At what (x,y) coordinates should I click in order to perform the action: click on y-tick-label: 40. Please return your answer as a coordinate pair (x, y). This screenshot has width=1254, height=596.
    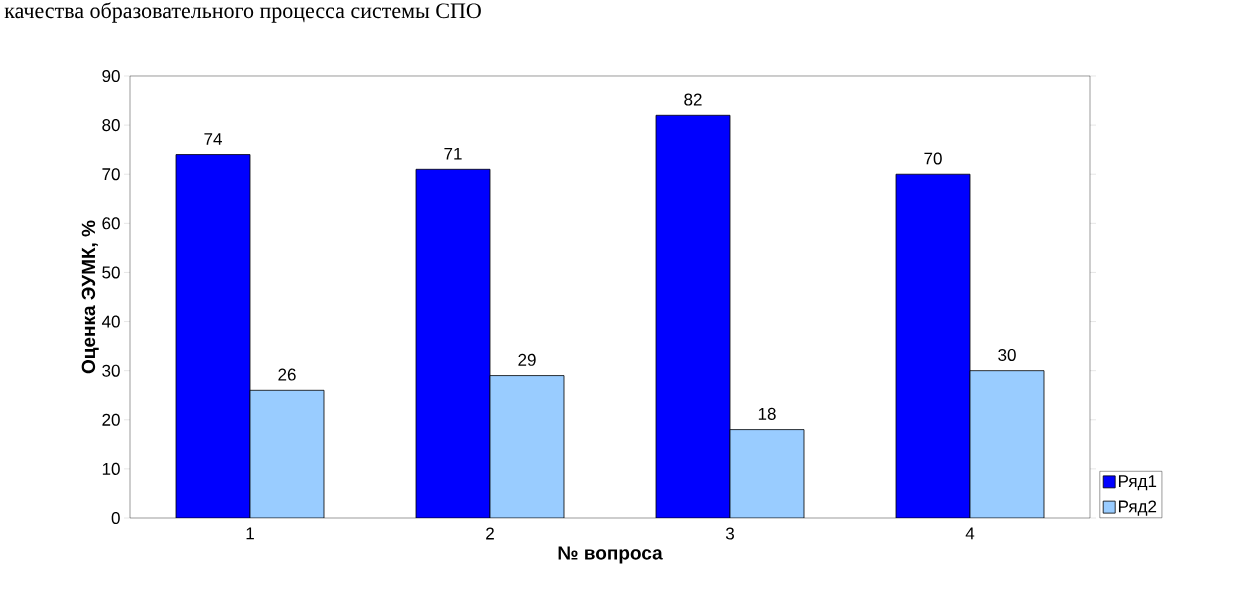
    Looking at the image, I should click on (110, 321).